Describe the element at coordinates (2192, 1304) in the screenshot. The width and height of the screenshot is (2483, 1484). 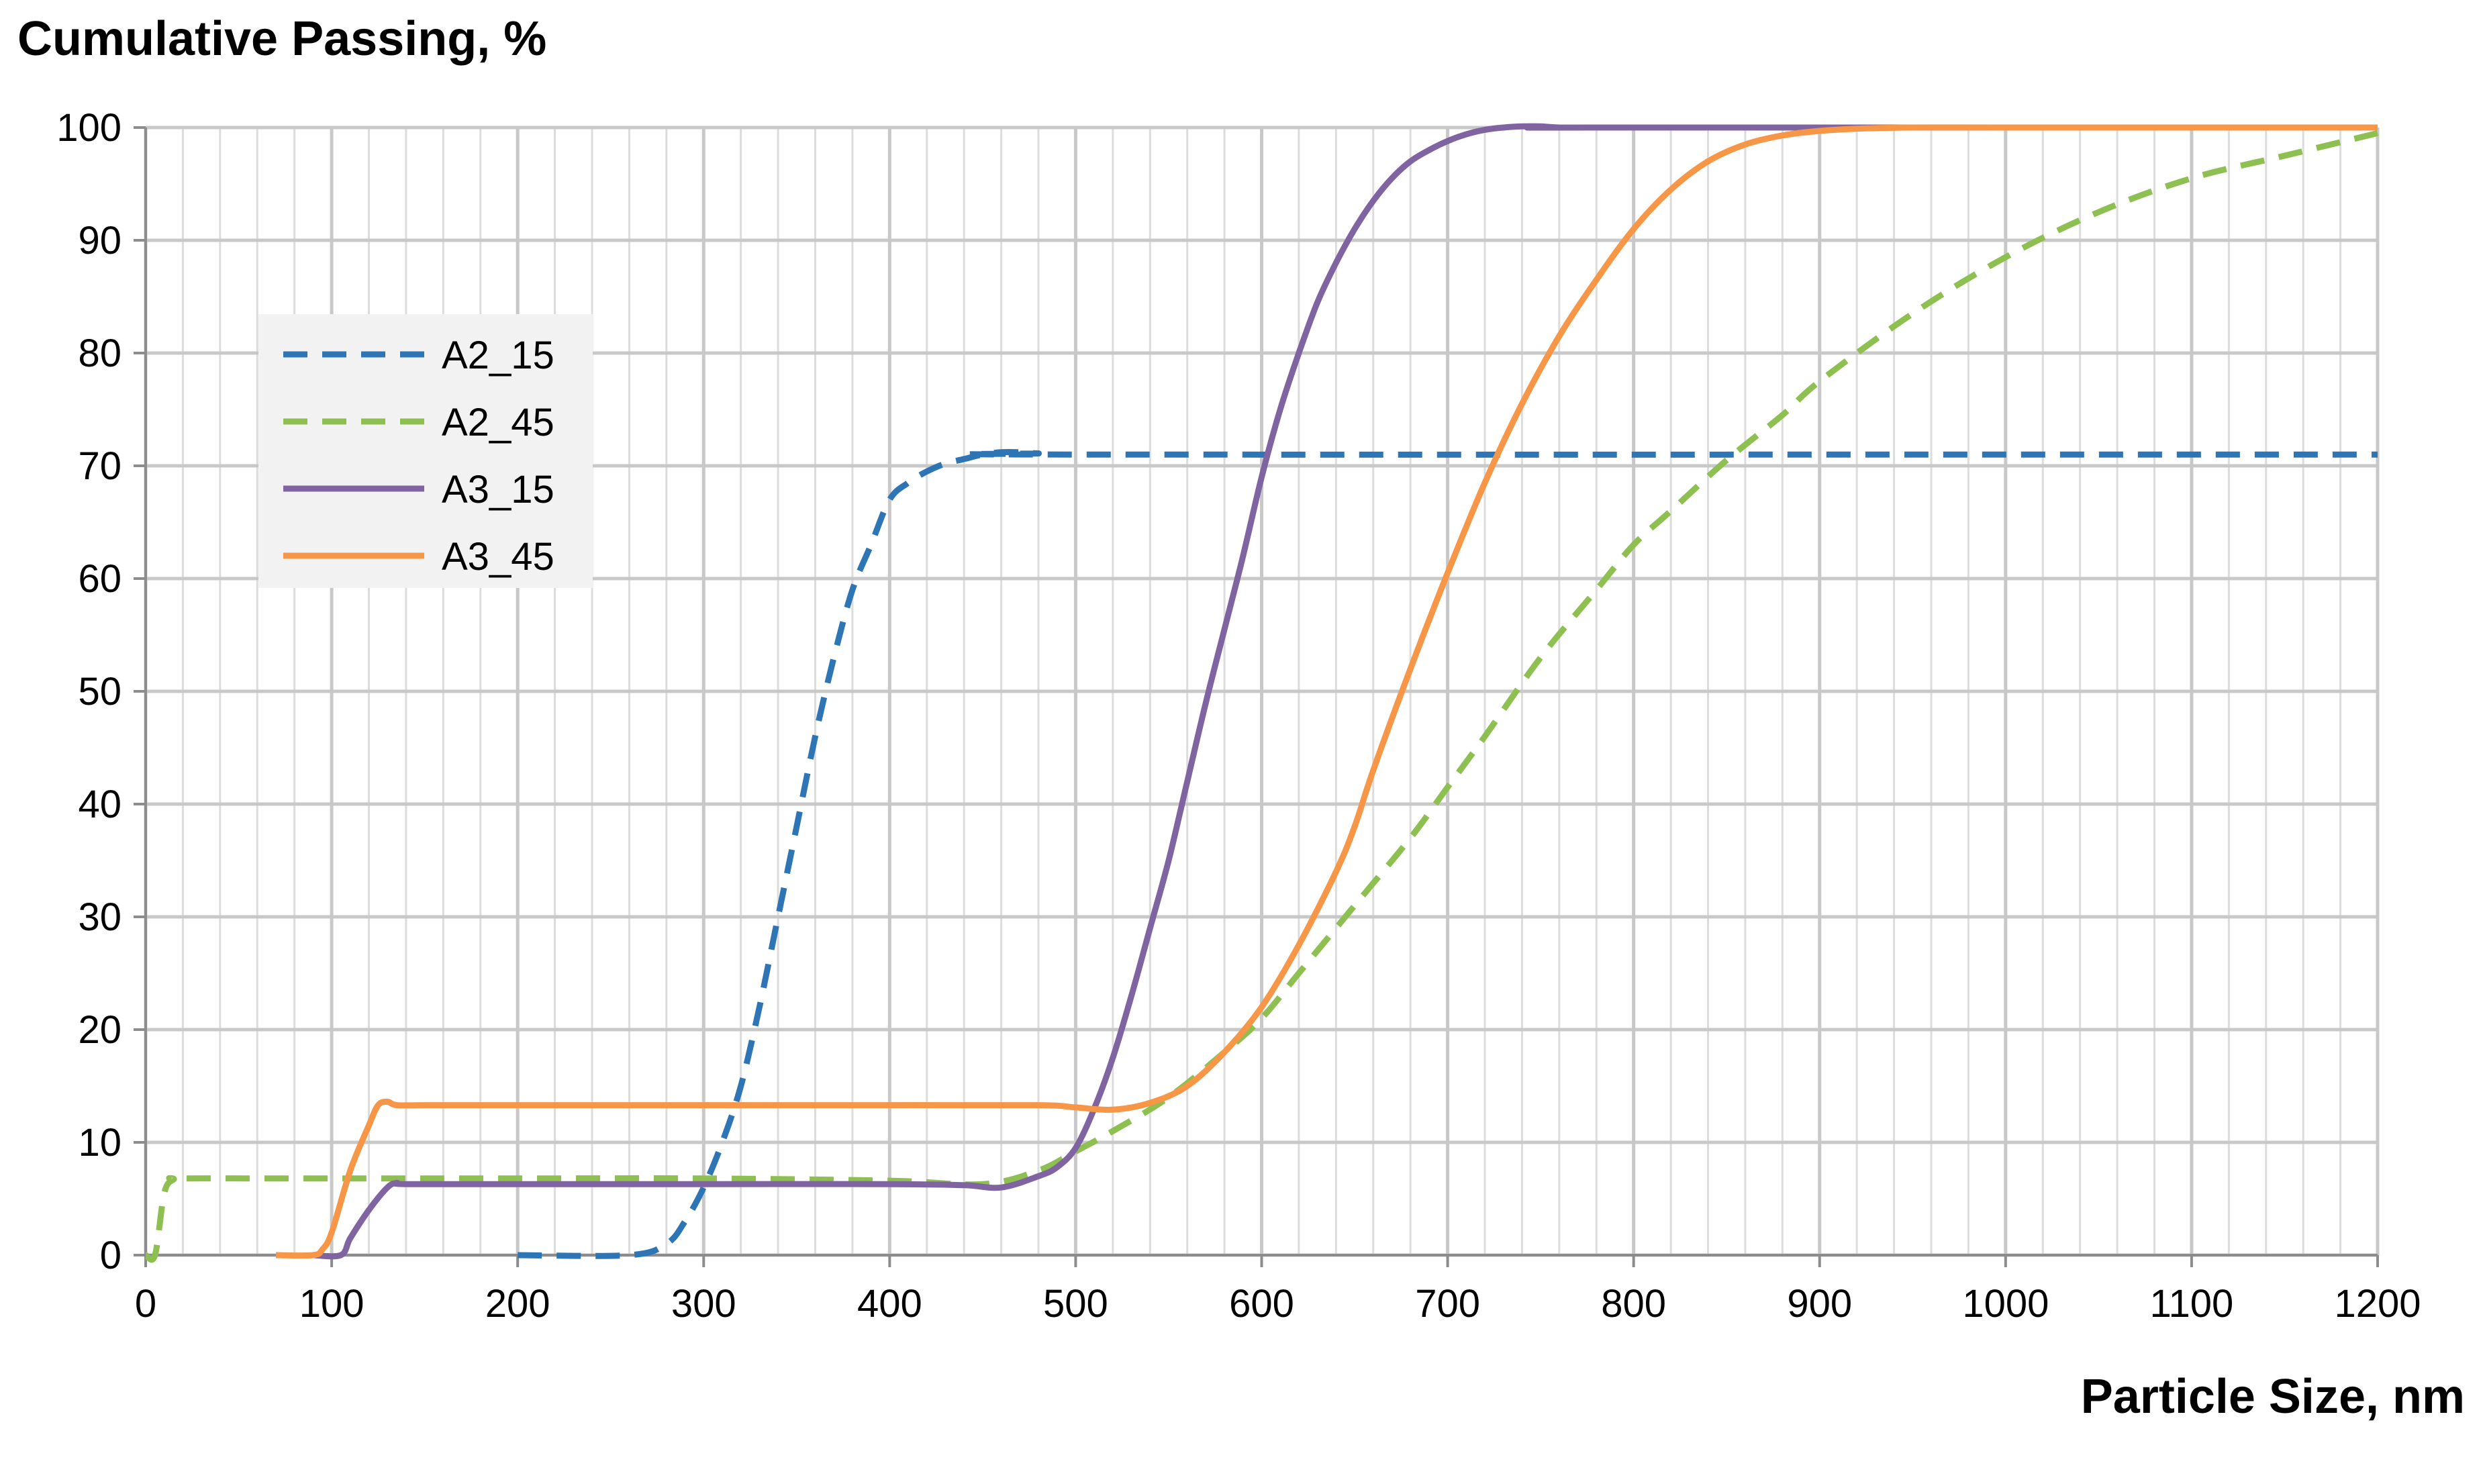
I see `x-tick-label: 1100` at that location.